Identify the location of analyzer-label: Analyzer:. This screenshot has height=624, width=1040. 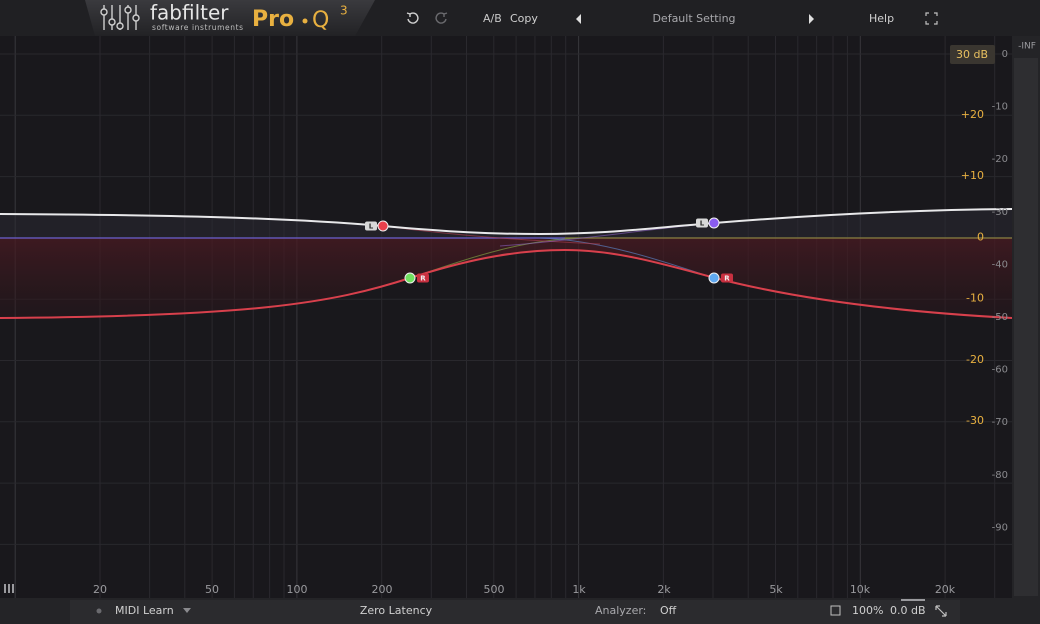
(620, 610).